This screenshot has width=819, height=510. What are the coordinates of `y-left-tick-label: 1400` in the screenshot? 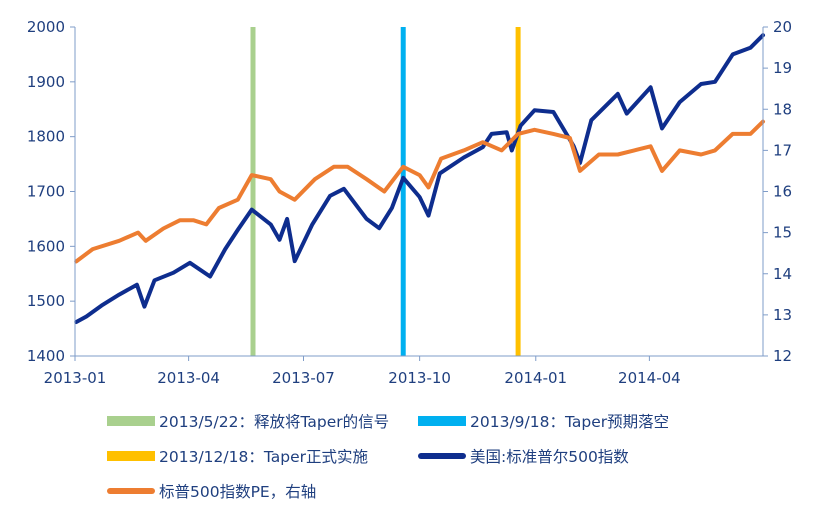 It's located at (46, 356).